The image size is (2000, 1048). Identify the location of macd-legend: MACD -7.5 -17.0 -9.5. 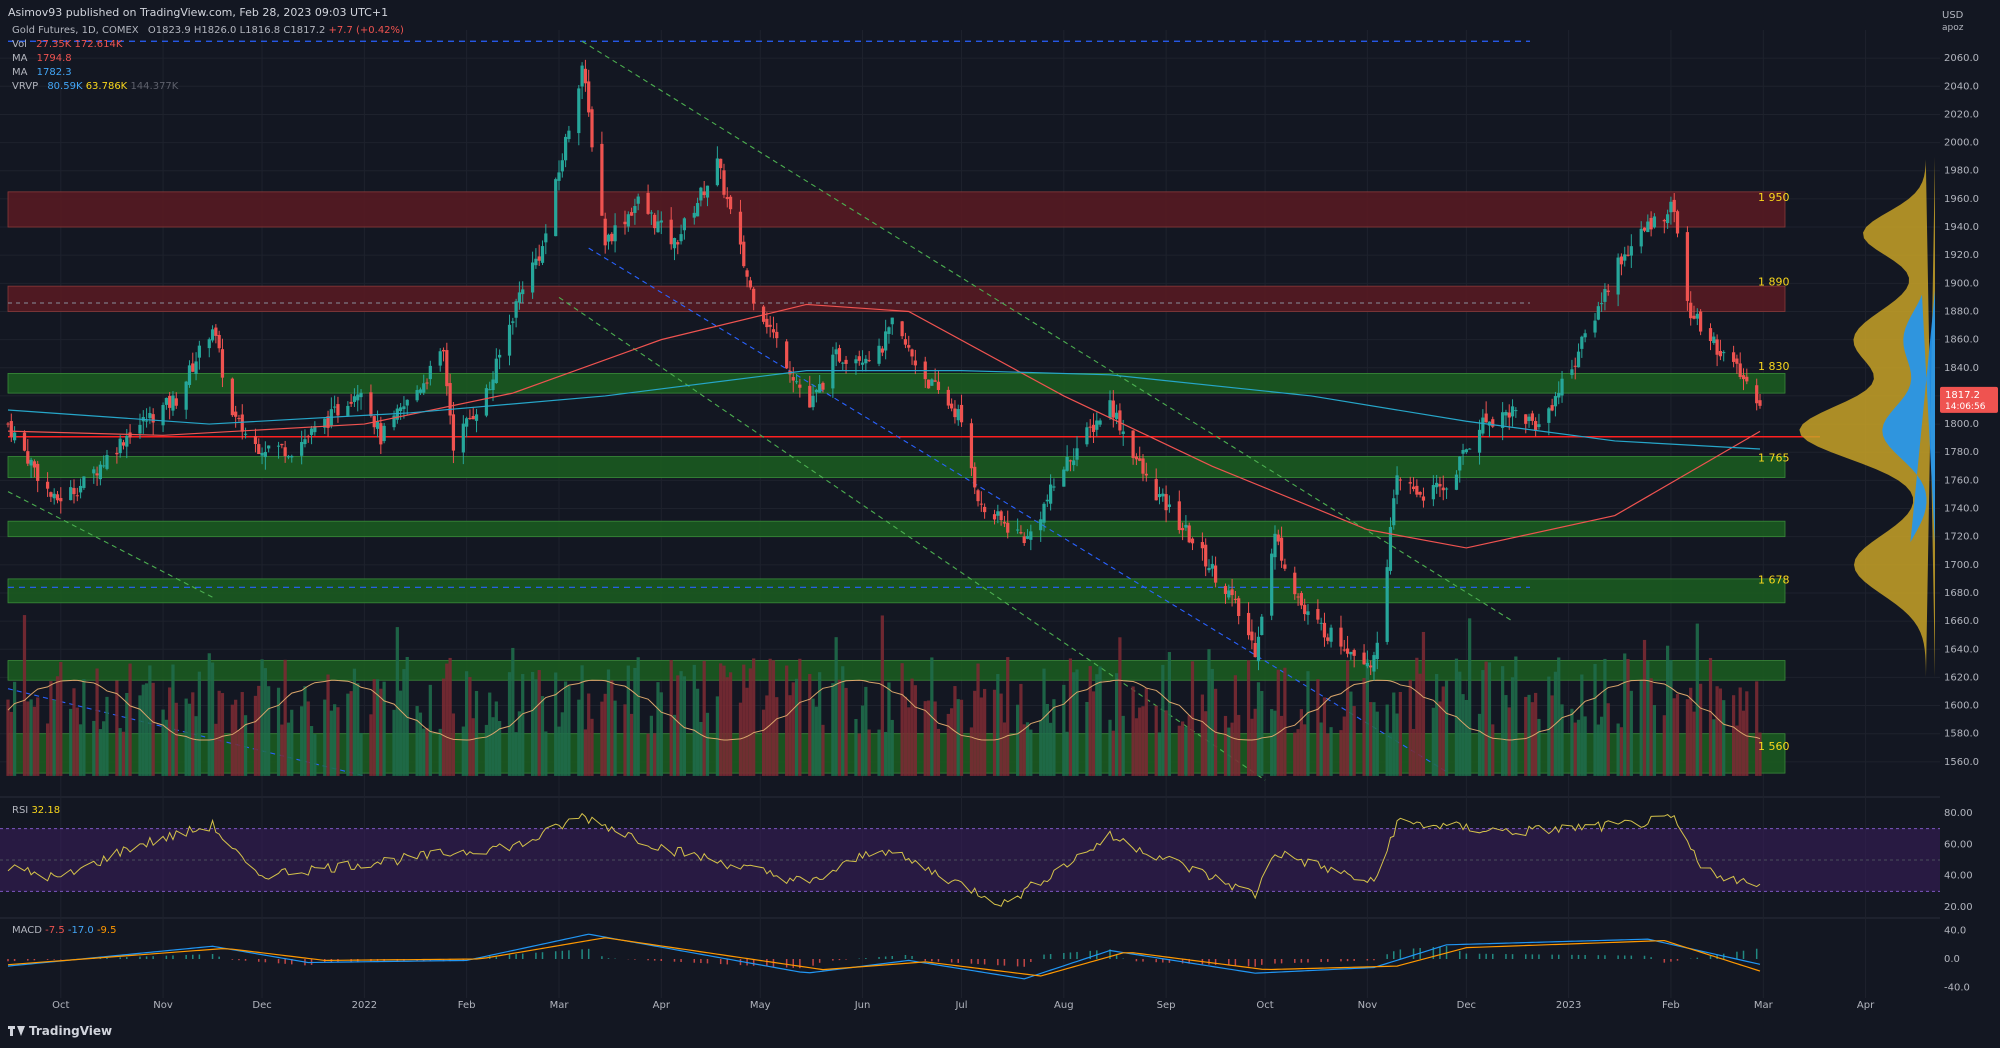
(64, 930).